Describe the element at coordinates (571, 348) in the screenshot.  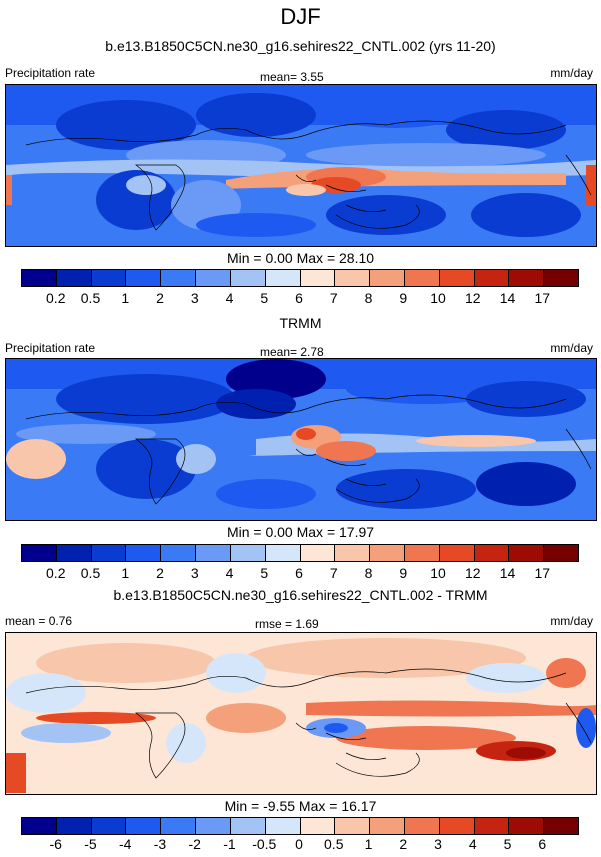
I see `panel-2-units-label: mm/day` at that location.